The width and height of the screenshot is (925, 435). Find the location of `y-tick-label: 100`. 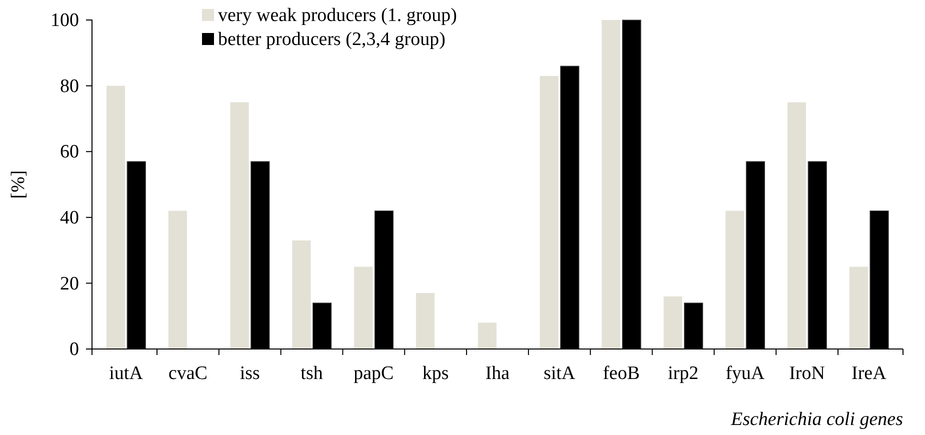

y-tick-label: 100 is located at coordinates (64, 21).